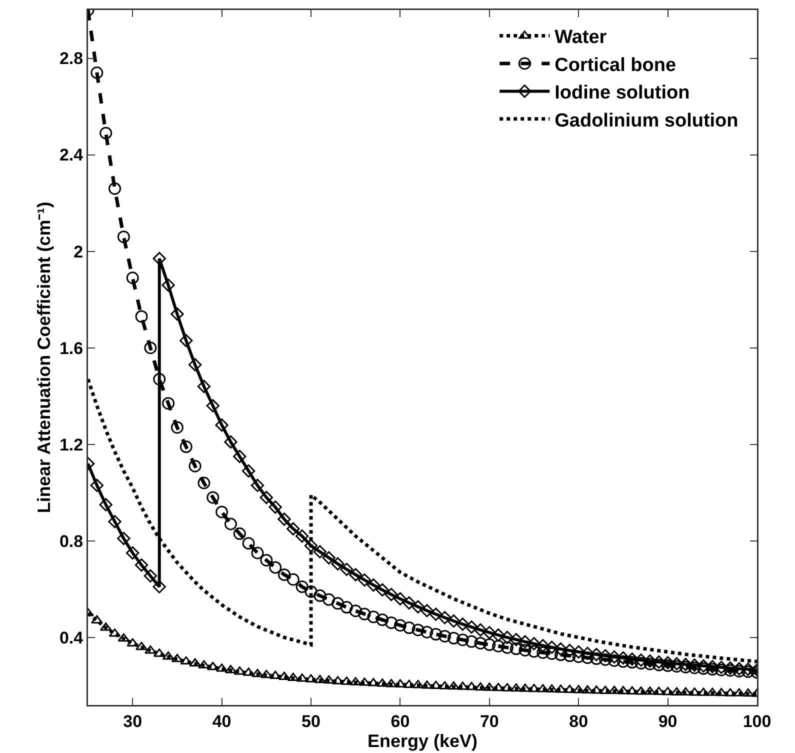 The image size is (795, 753). I want to click on y-tick-label: 1.6, so click(71, 348).